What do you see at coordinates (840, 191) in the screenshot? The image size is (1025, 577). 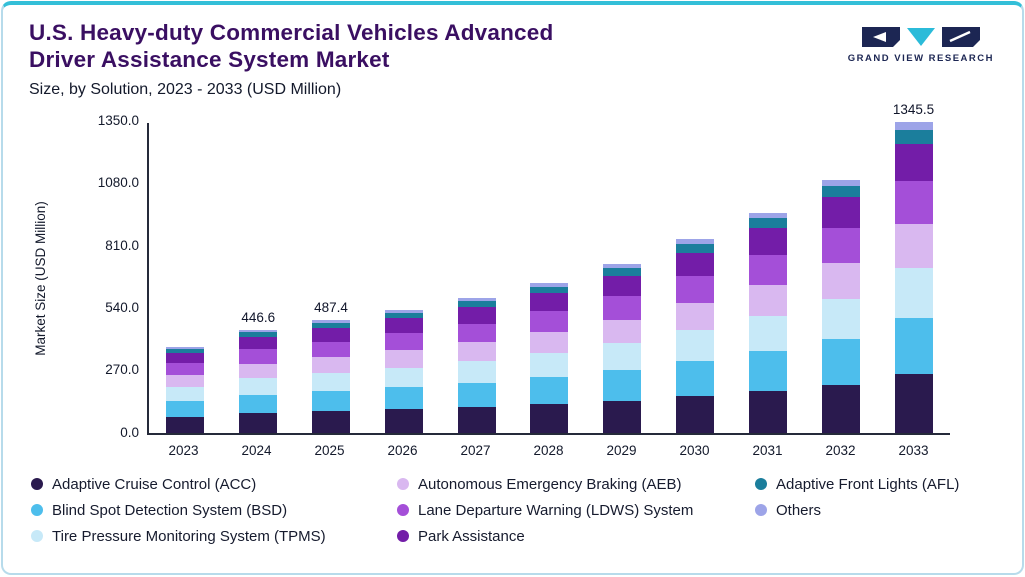 I see `bar-segment-afl-2032` at bounding box center [840, 191].